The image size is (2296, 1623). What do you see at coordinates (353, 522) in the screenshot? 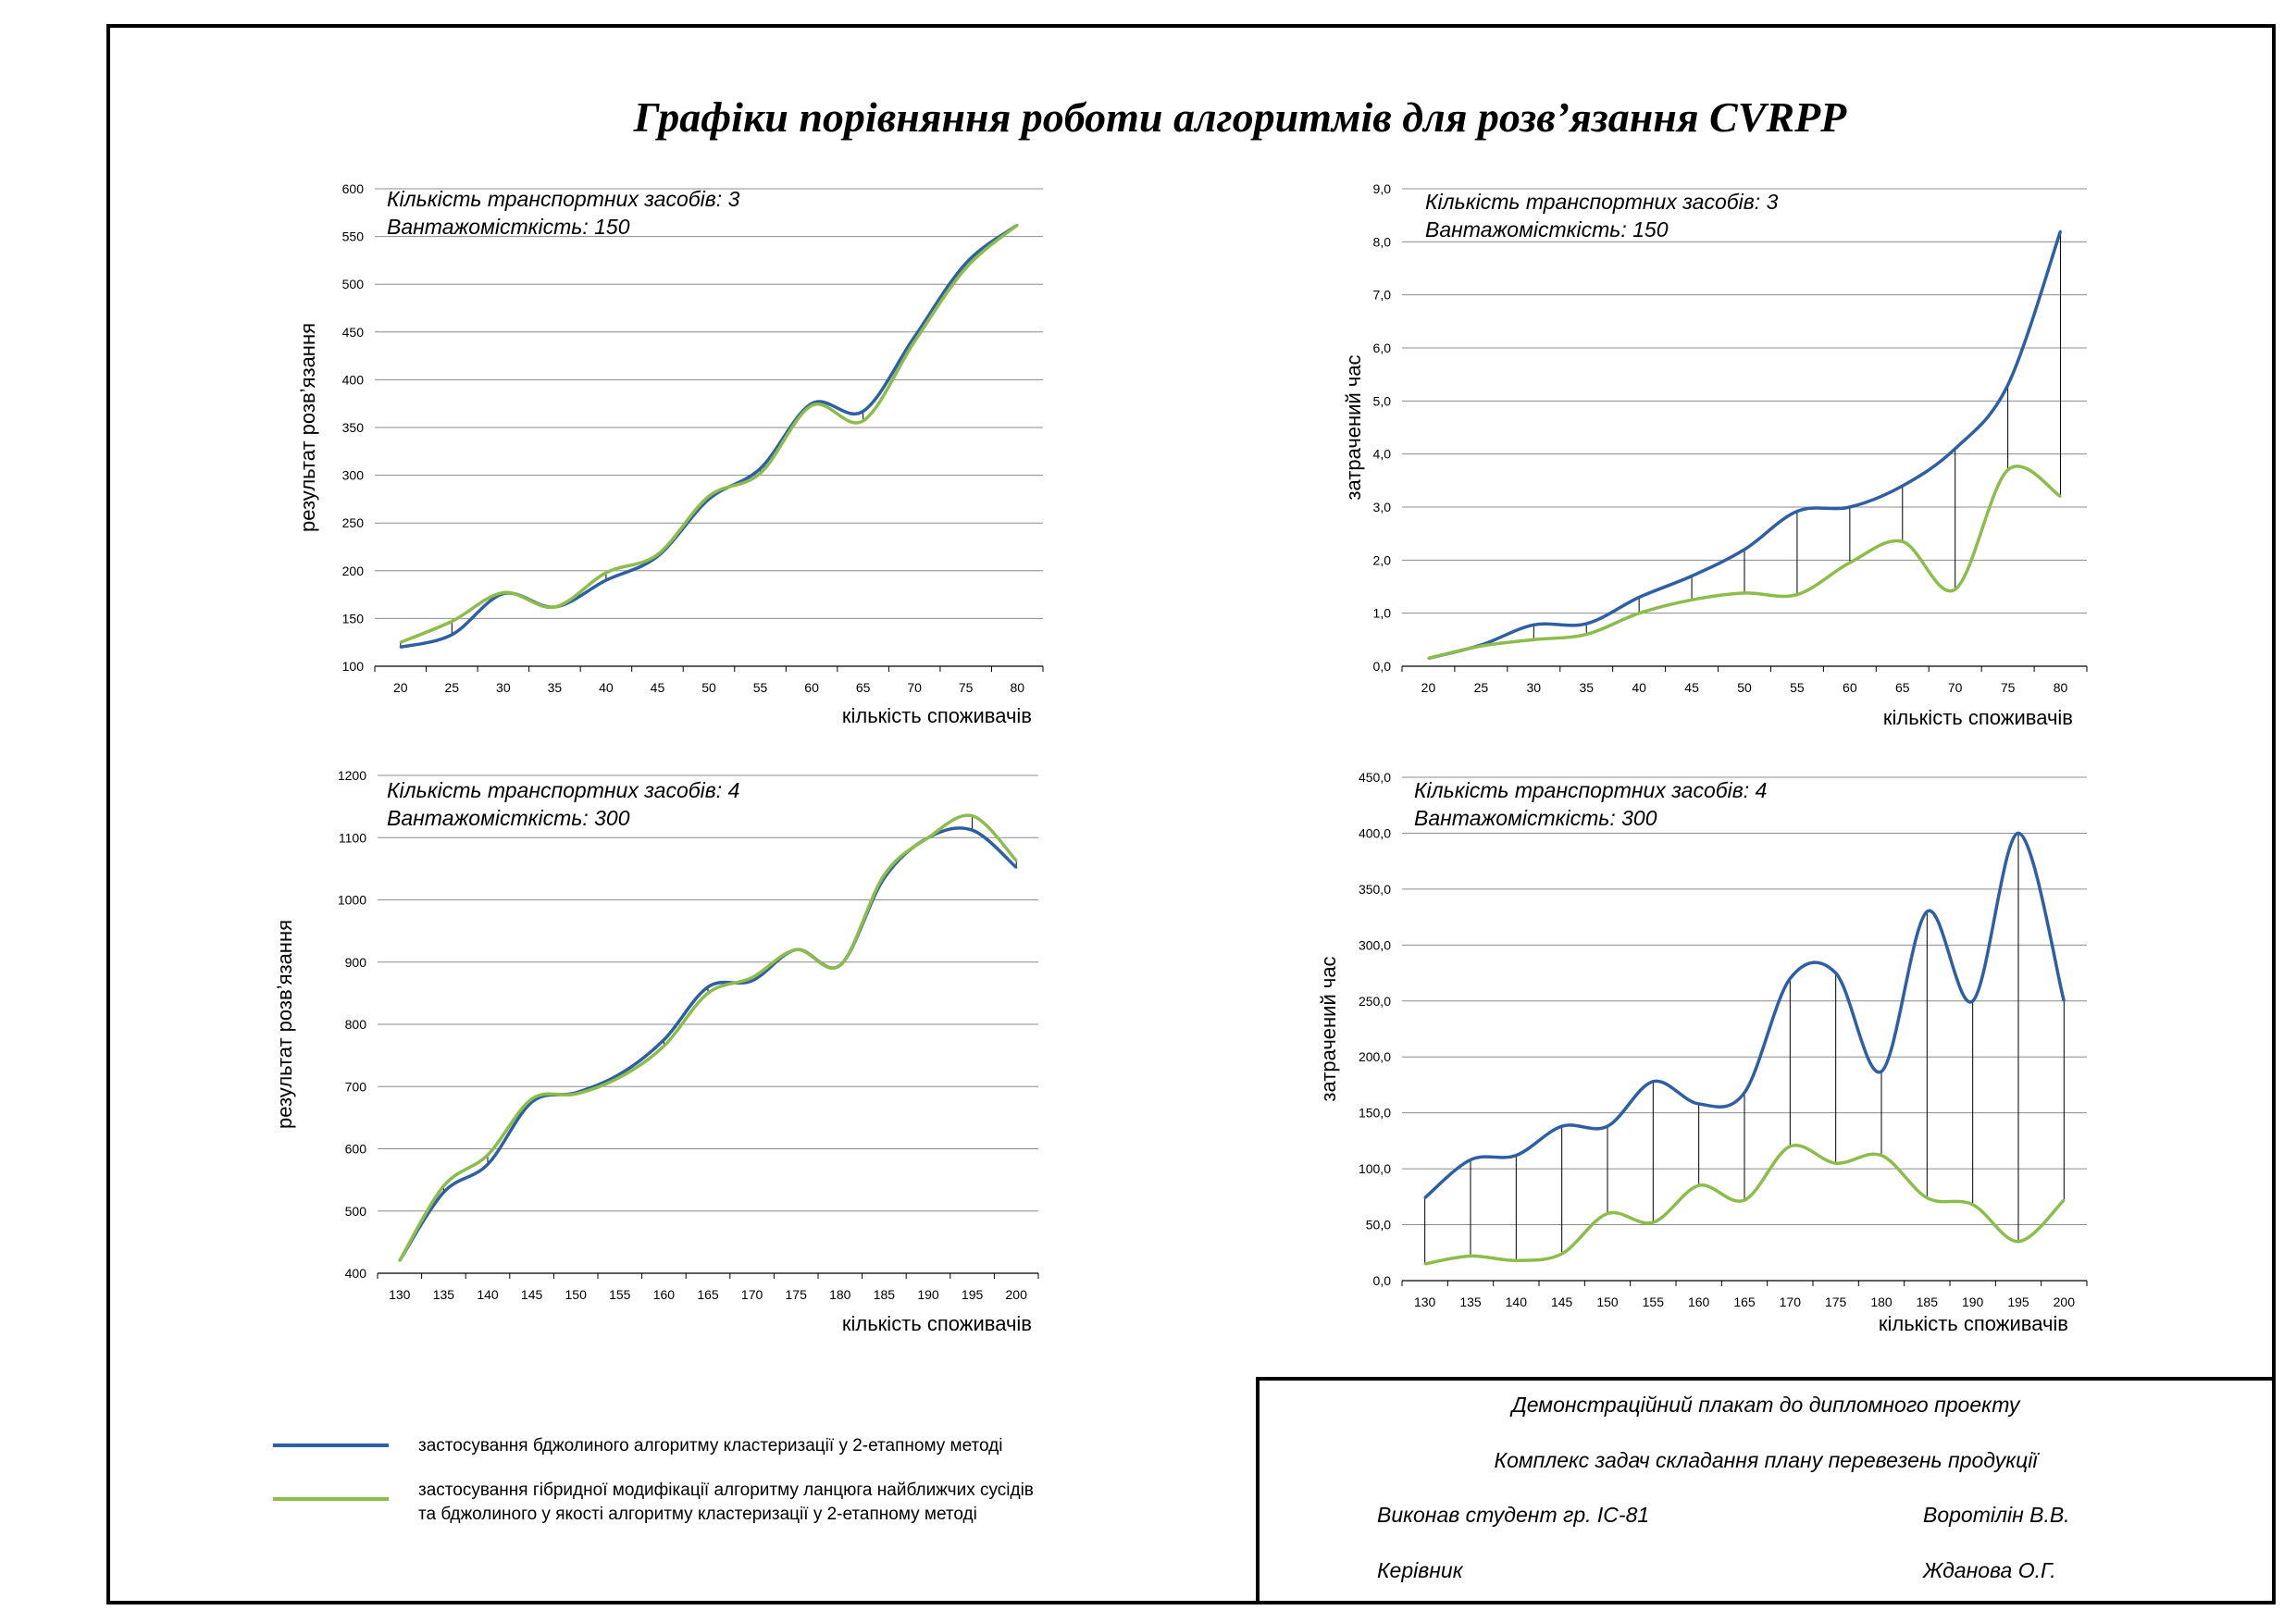
I see `y-tick-label: 250` at bounding box center [353, 522].